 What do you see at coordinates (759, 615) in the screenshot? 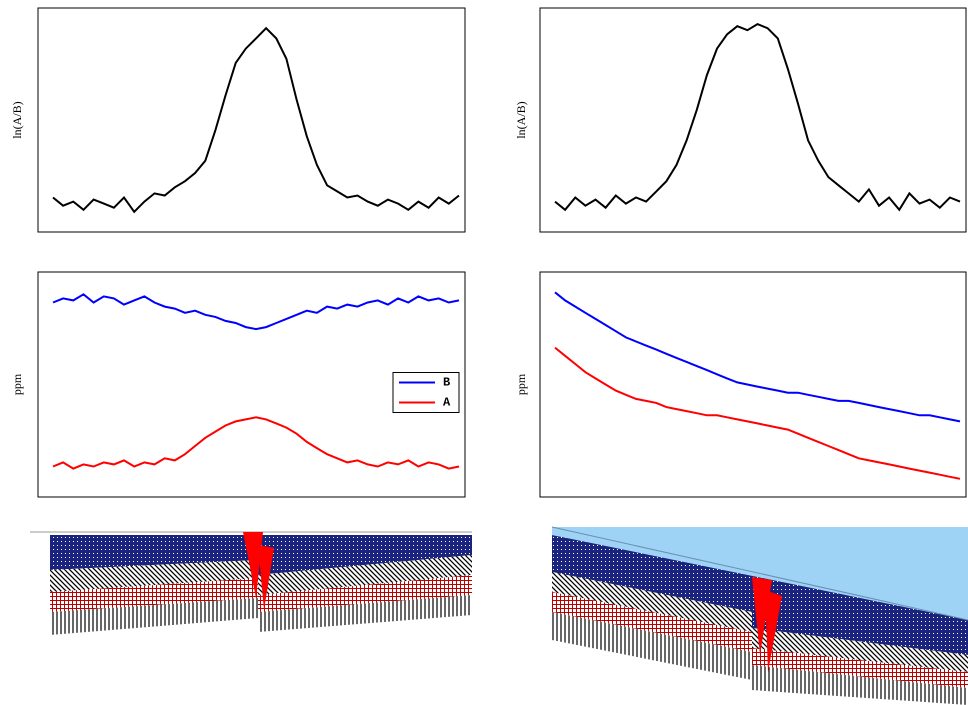
I see `right-cross-section` at bounding box center [759, 615].